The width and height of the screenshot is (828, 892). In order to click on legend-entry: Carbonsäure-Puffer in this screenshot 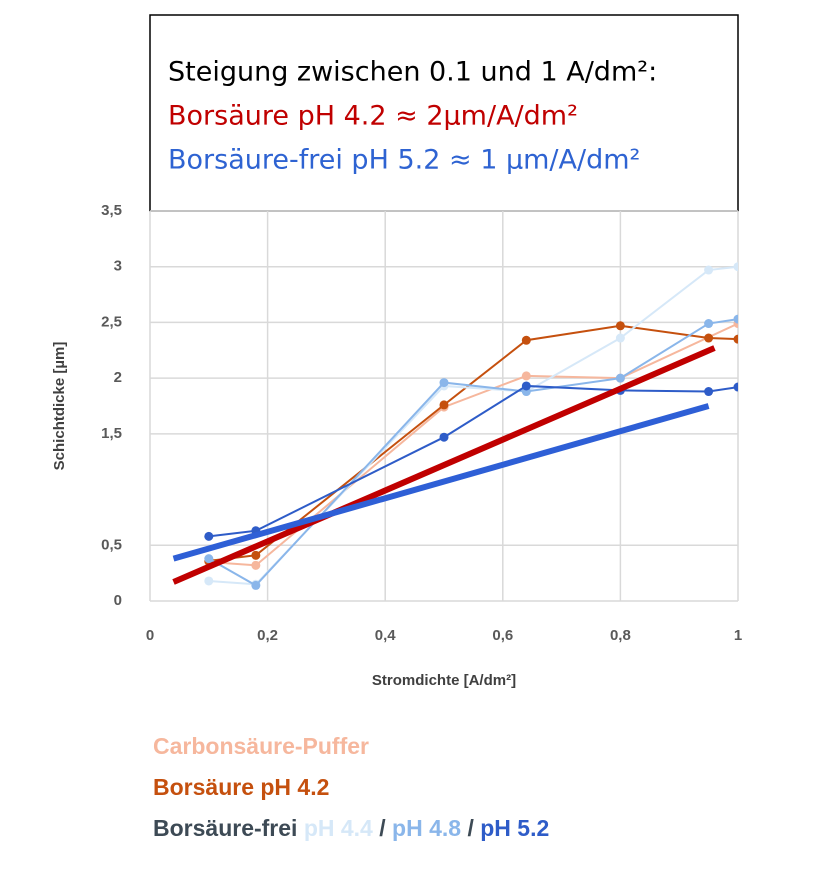, I will do `click(261, 746)`.